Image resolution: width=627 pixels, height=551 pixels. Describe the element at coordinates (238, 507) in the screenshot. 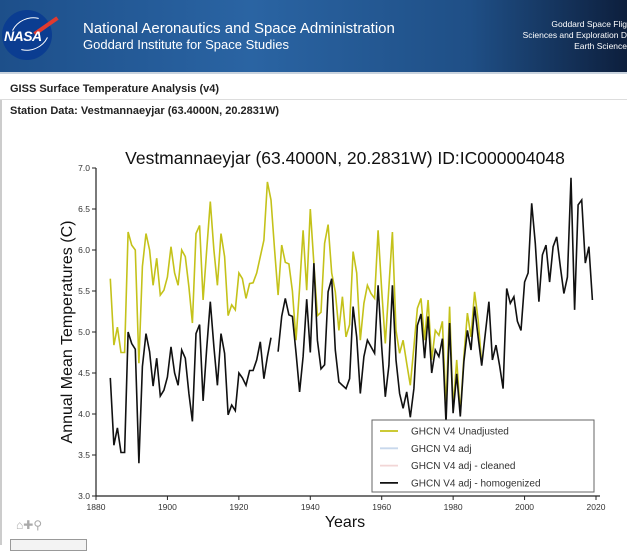

I see `x-tick-label: 1920` at that location.